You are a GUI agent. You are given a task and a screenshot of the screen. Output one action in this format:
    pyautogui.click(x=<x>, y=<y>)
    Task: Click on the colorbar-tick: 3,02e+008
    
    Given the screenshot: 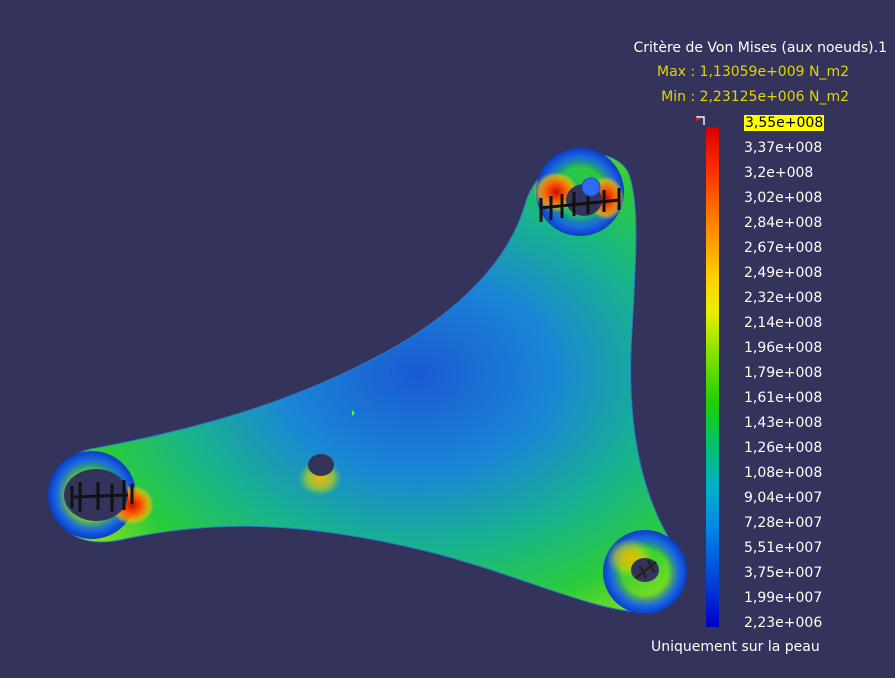 What is the action you would take?
    pyautogui.click(x=783, y=198)
    